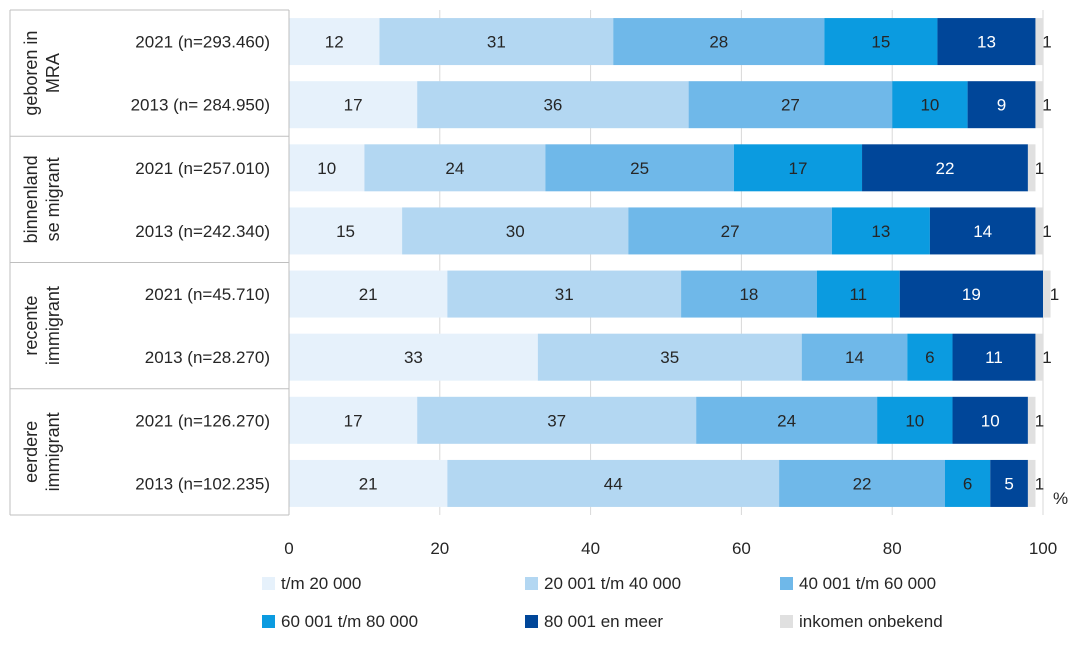 Image resolution: width=1076 pixels, height=647 pixels. I want to click on category-label: 2013 (n=102.235), so click(202, 483).